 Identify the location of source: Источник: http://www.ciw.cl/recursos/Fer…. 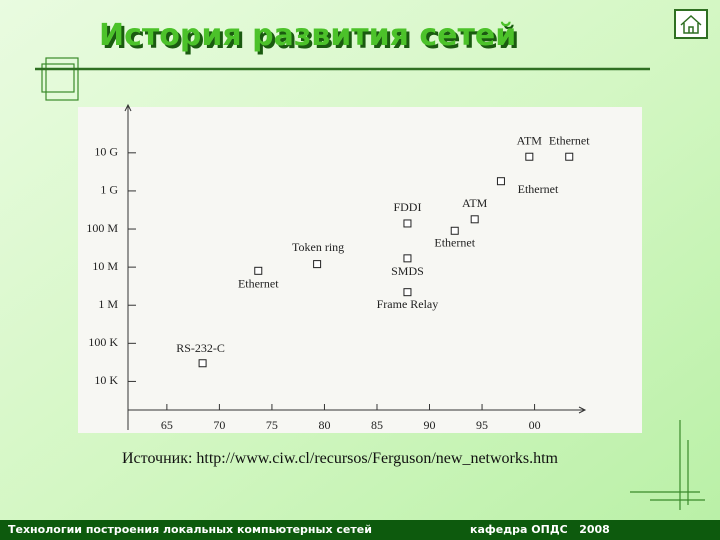
(340, 458).